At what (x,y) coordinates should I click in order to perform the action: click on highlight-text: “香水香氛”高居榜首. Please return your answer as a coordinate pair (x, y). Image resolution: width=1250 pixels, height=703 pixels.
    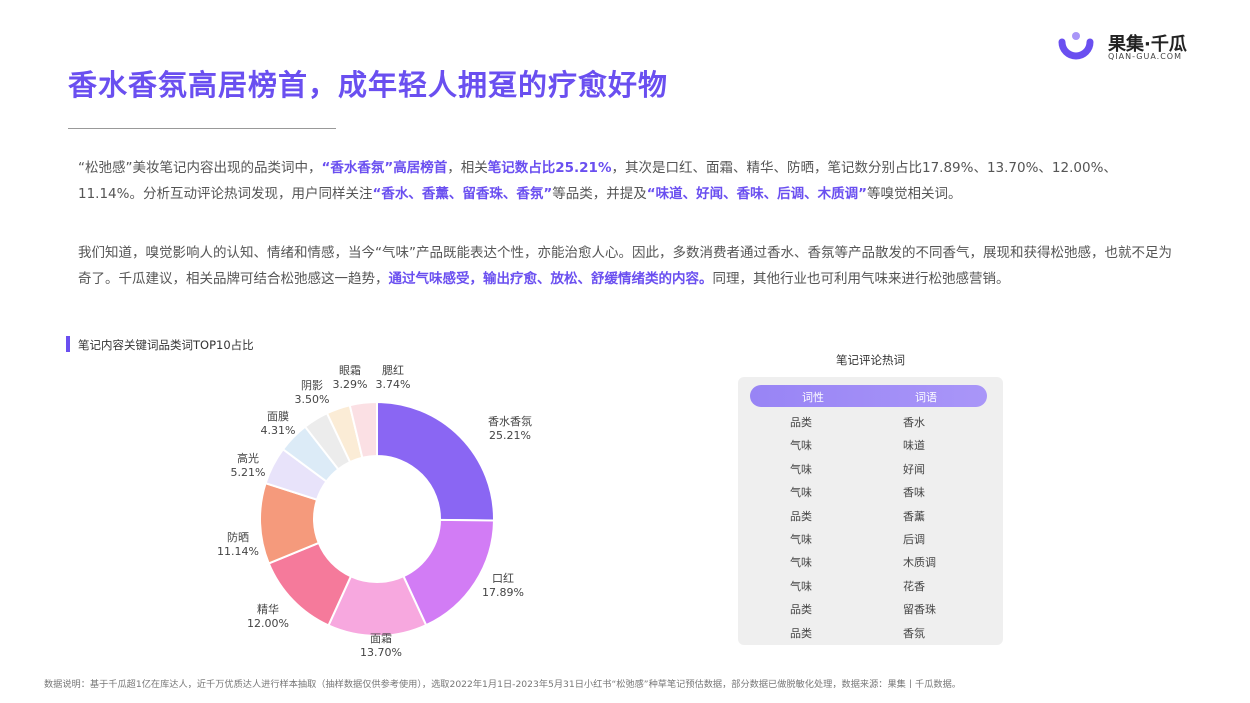
    Looking at the image, I should click on (384, 168).